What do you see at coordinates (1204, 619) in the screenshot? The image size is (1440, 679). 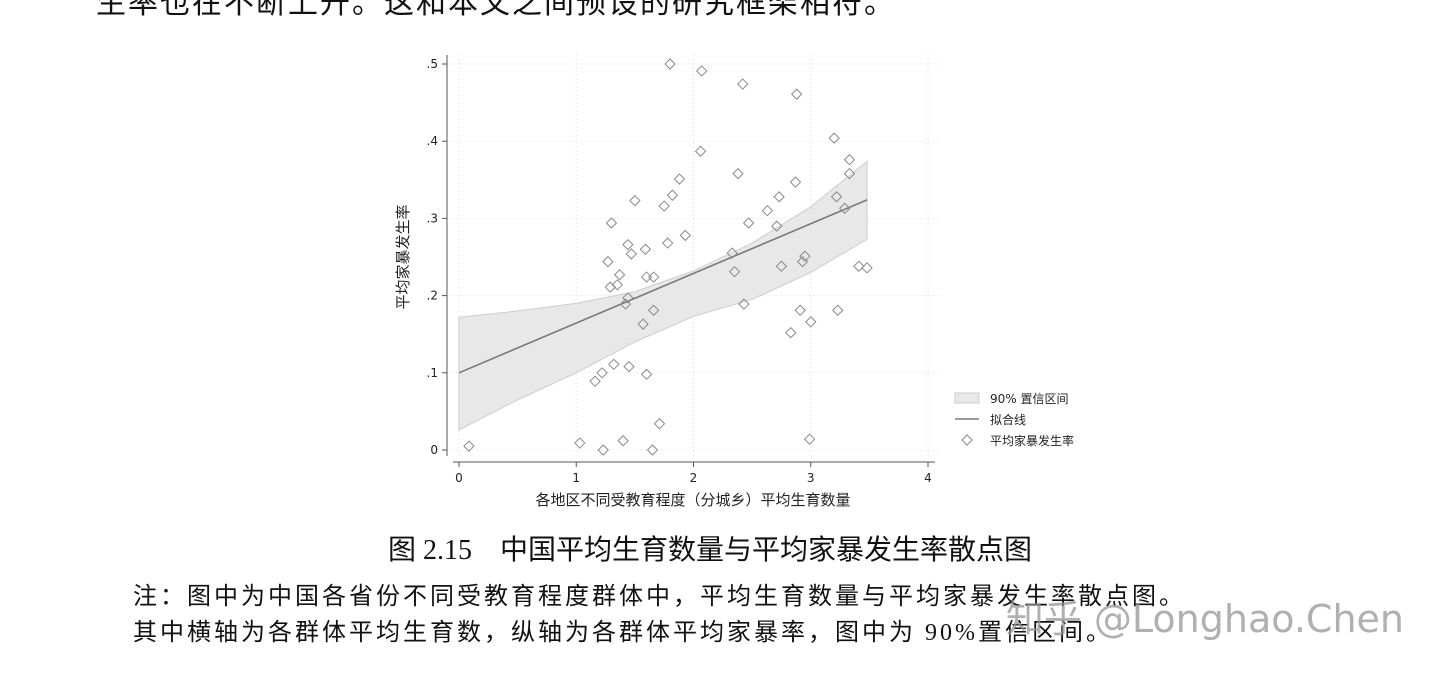 I see `watermark: 知乎 @Longhao.Chen` at bounding box center [1204, 619].